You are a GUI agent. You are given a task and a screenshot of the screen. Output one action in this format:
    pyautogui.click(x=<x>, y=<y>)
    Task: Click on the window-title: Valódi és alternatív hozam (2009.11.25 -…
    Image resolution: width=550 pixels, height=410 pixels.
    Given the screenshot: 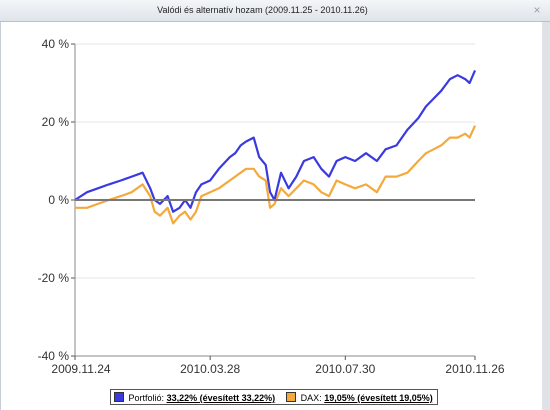 What is the action you would take?
    pyautogui.click(x=262, y=10)
    